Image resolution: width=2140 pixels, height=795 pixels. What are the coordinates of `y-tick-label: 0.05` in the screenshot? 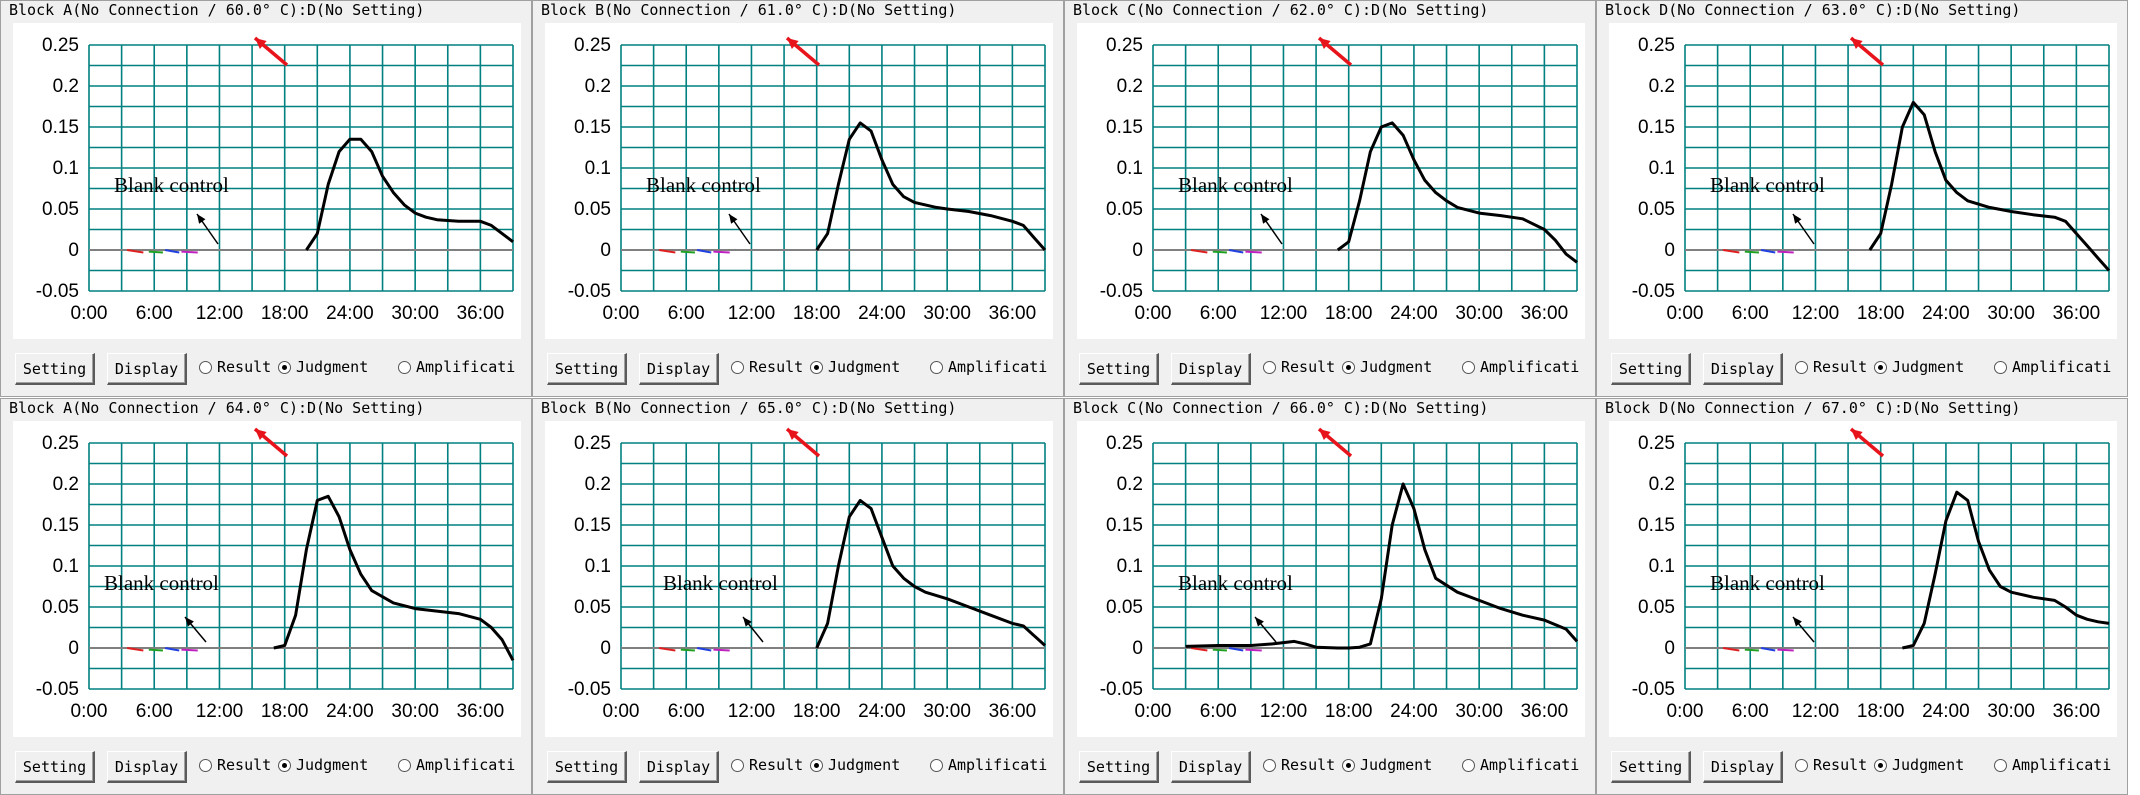 It's located at (60, 607).